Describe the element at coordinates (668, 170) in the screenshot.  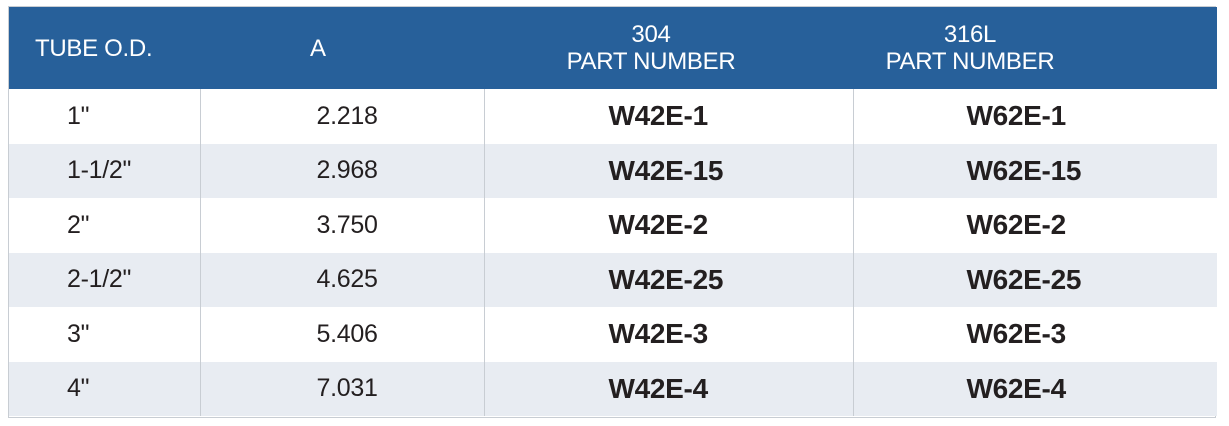
I see `cell-304-part-number: W42E-15` at that location.